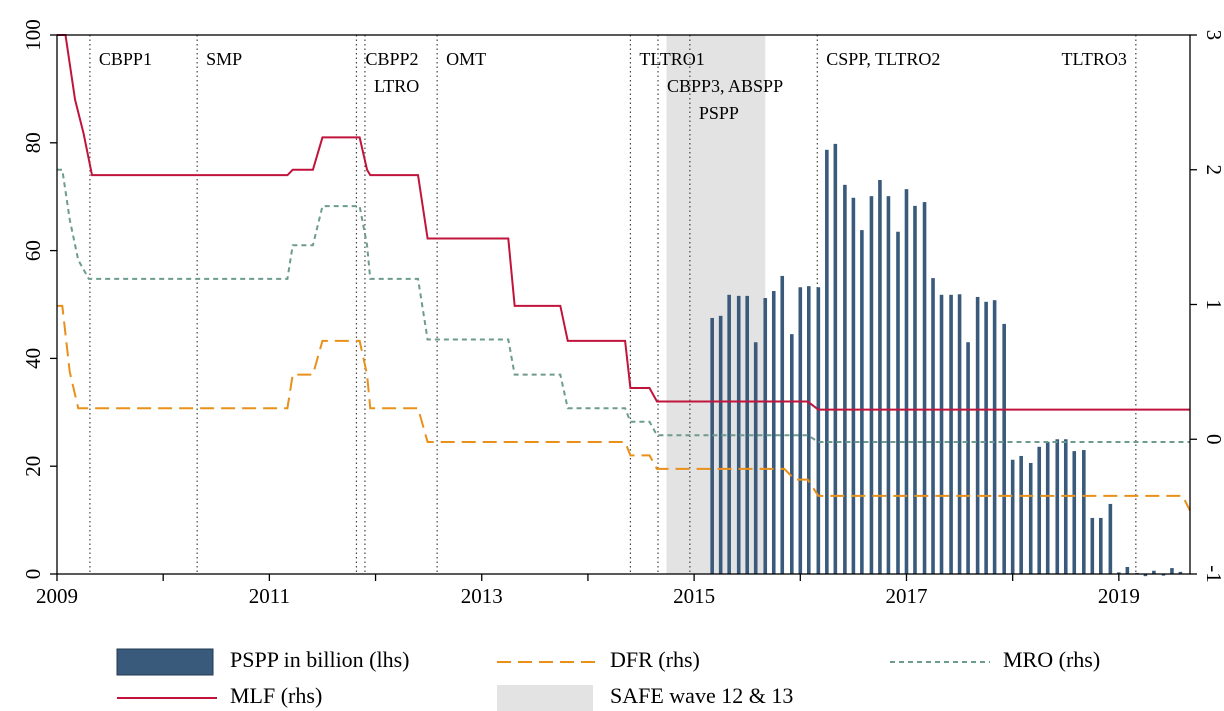  I want to click on legend-label: MLF (rhs), so click(276, 695).